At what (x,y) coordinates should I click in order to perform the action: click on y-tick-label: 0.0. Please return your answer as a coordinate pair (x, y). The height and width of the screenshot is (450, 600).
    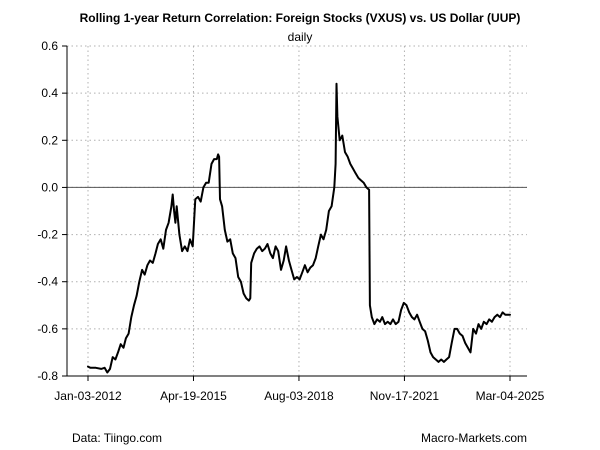
    Looking at the image, I should click on (49, 187).